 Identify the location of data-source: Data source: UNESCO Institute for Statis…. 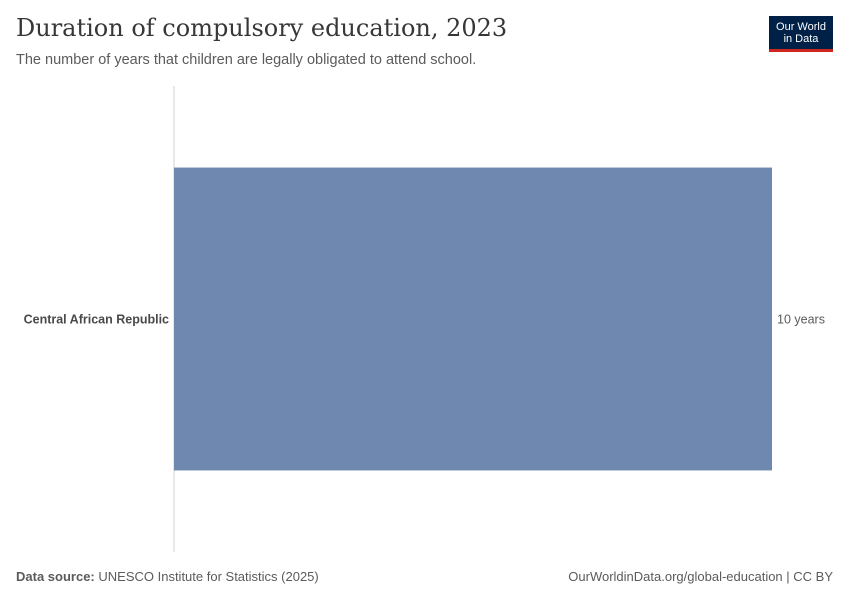
(167, 576).